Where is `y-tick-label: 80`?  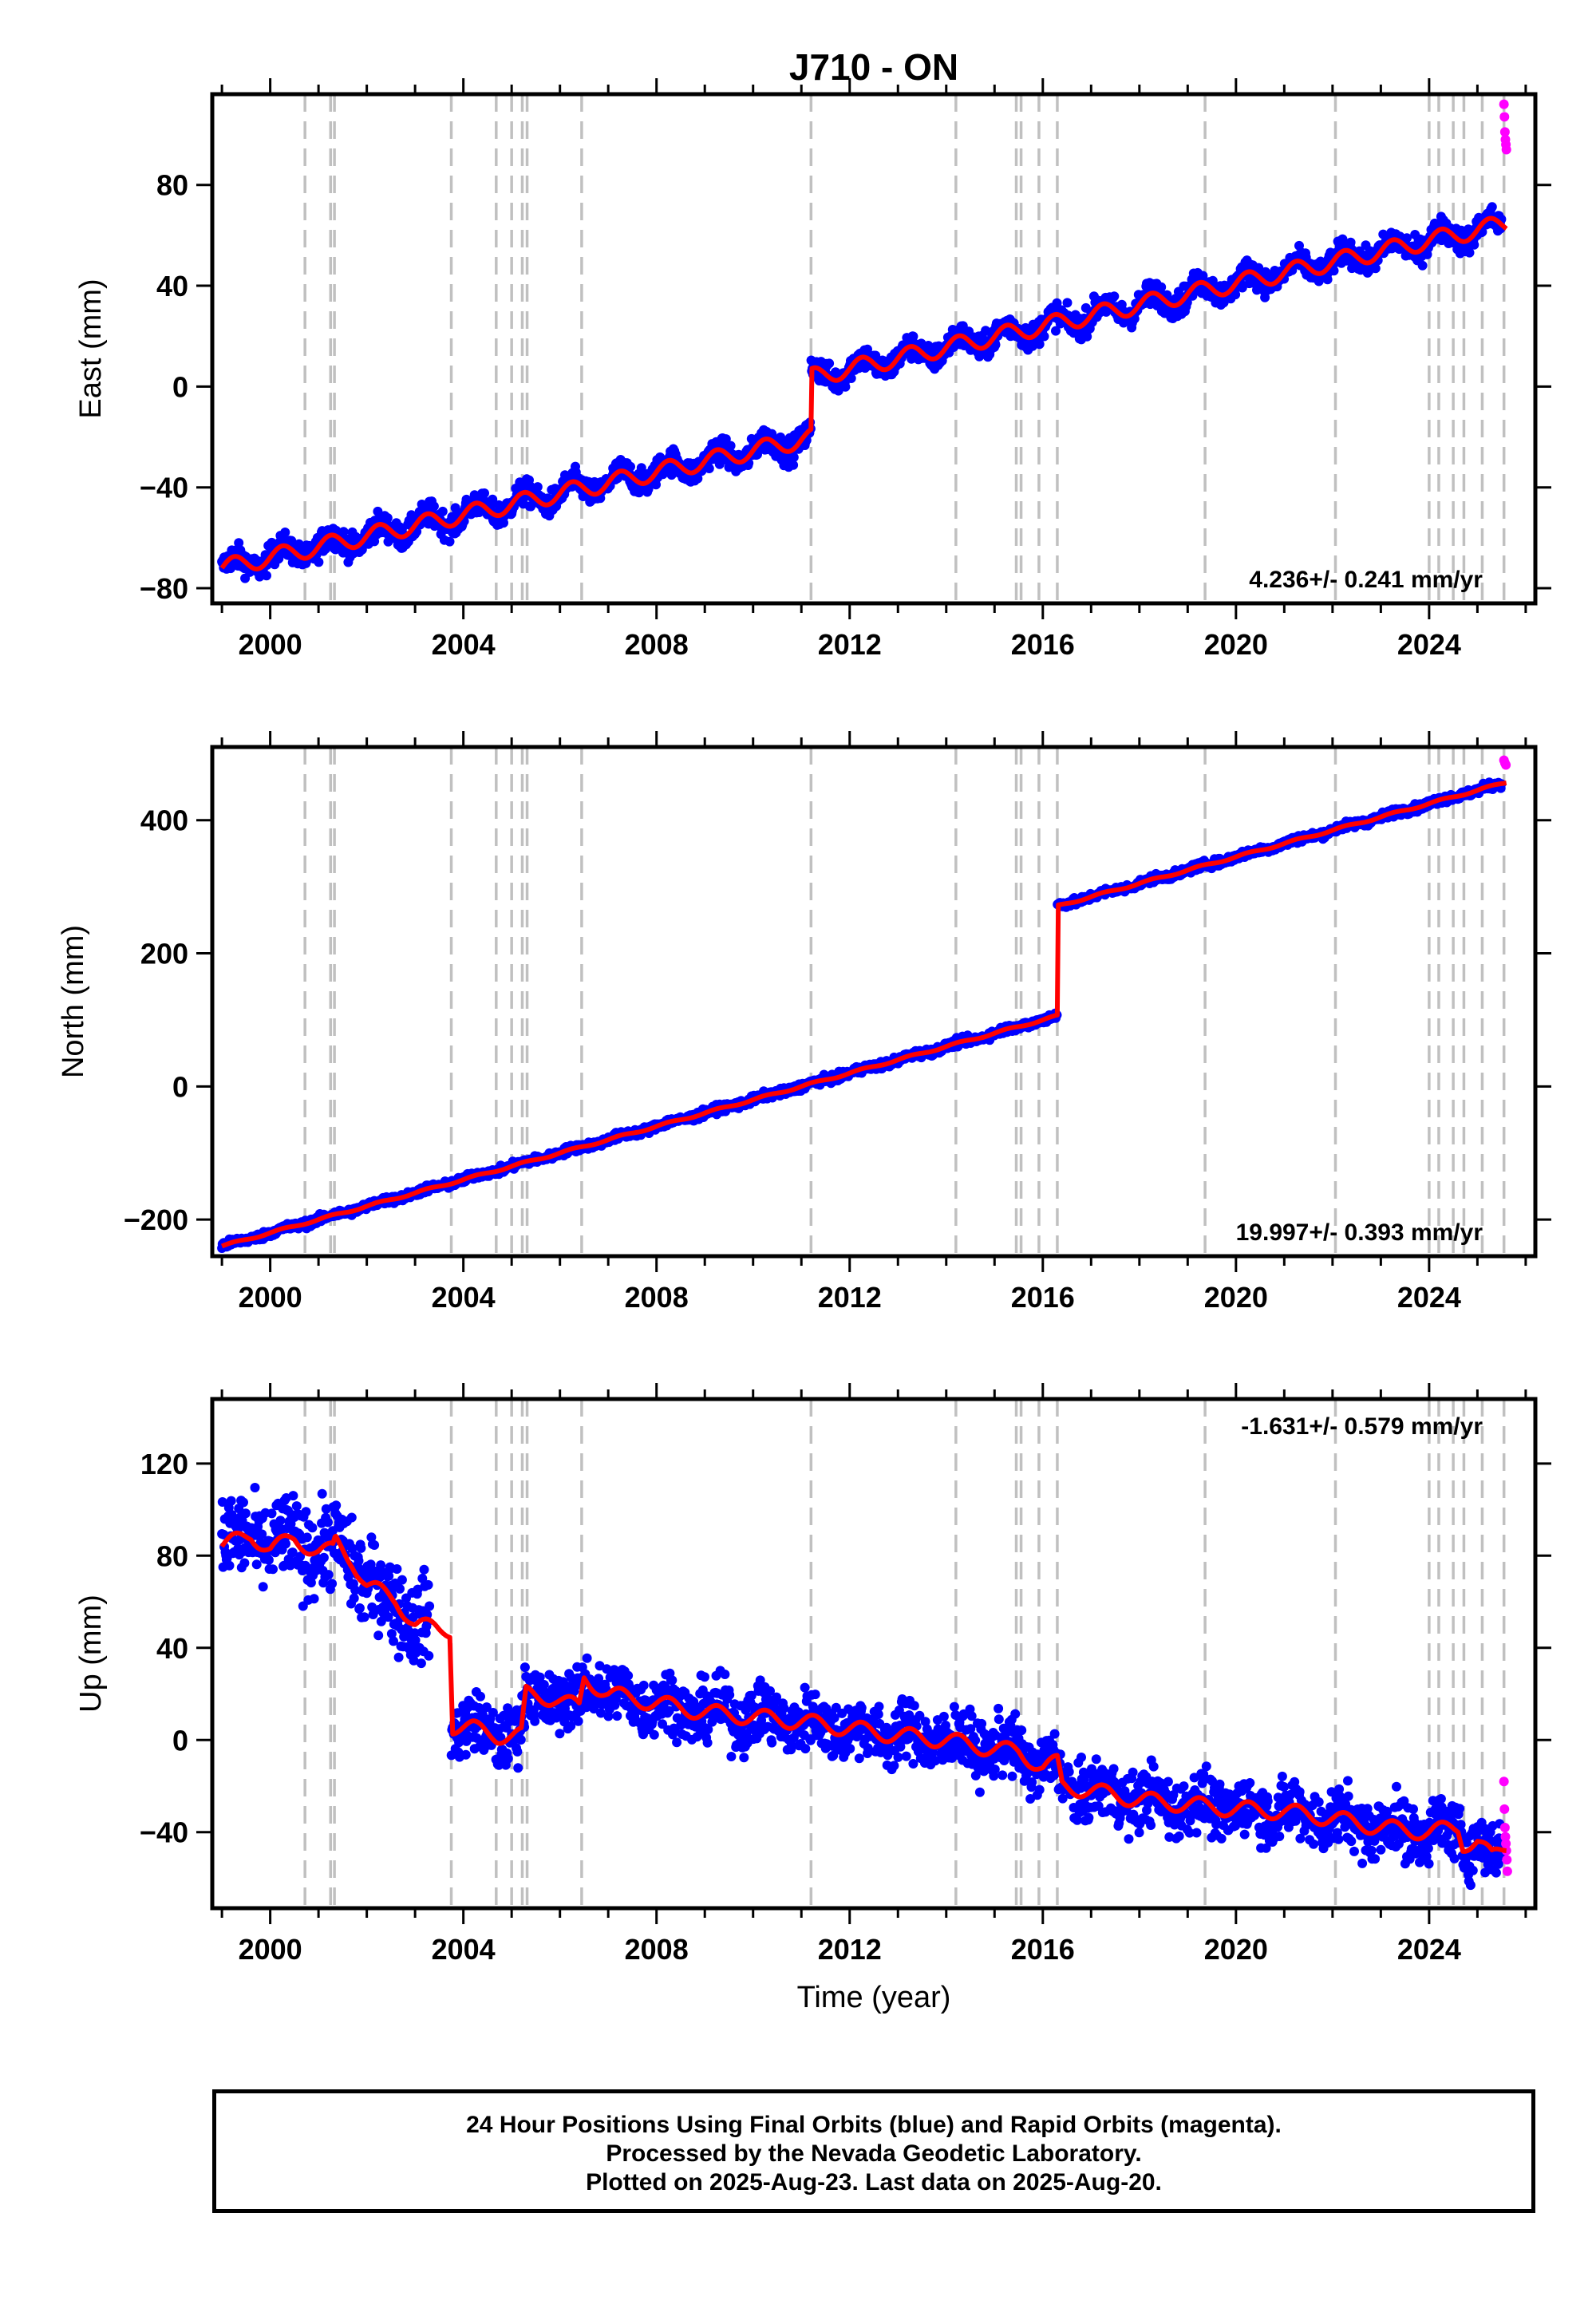 y-tick-label: 80 is located at coordinates (172, 185).